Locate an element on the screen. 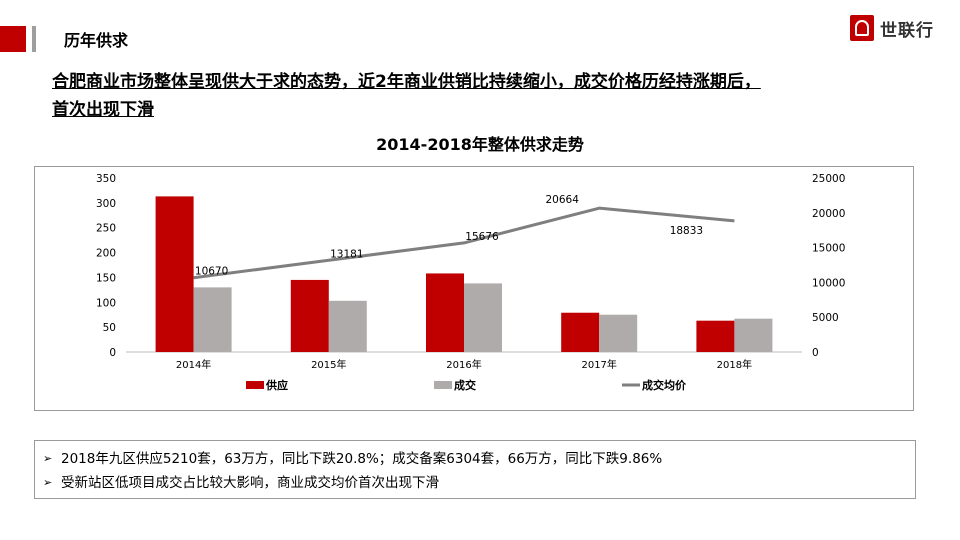 This screenshot has width=960, height=540. logo-text: 世联行 is located at coordinates (907, 30).